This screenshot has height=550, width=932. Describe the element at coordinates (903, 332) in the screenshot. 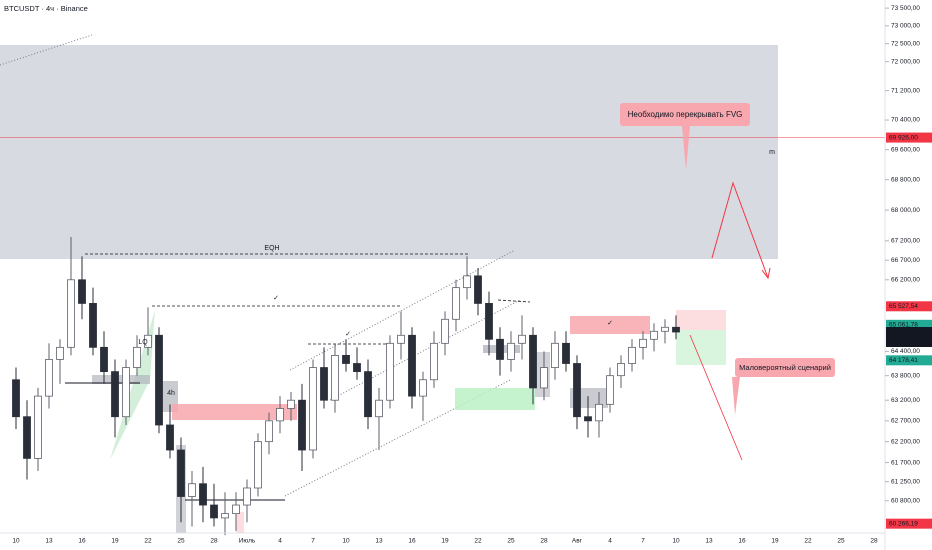

I see `price-label: 64 882,00` at that location.